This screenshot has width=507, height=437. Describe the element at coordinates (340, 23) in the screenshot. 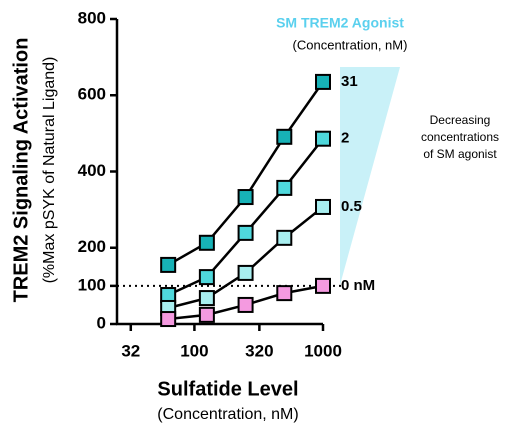

I see `legend-title: SM TREM2 Agonist` at that location.